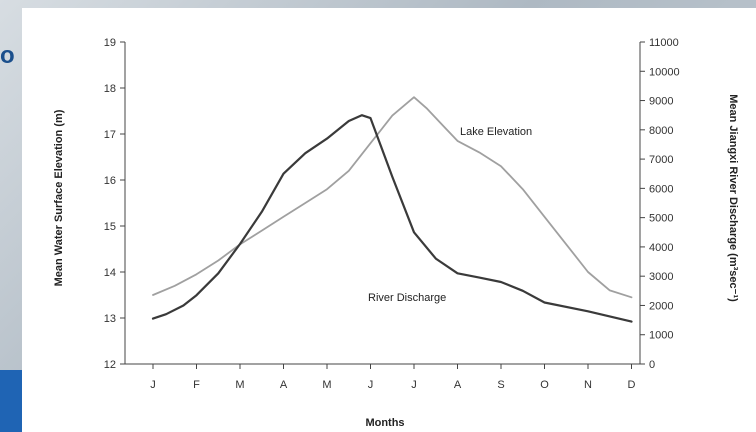  What do you see at coordinates (661, 189) in the screenshot?
I see `y2-tick-label: 6000` at bounding box center [661, 189].